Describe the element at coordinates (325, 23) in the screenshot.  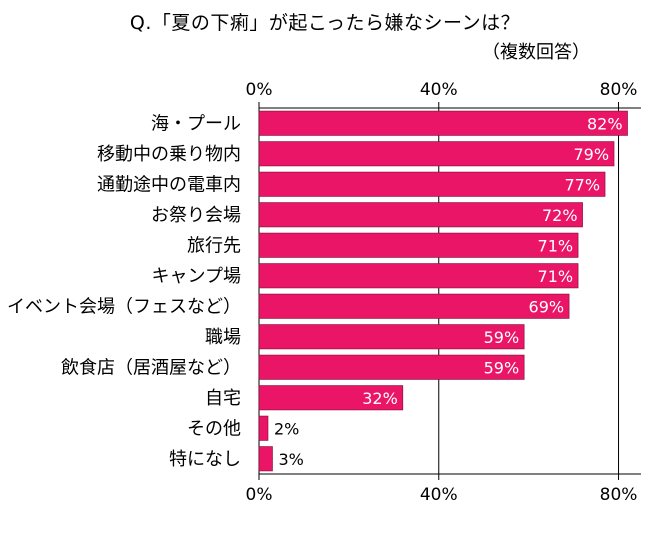
I see `chart-title: Q.「夏の下痢」が起こったら嫌なシーンは？` at that location.